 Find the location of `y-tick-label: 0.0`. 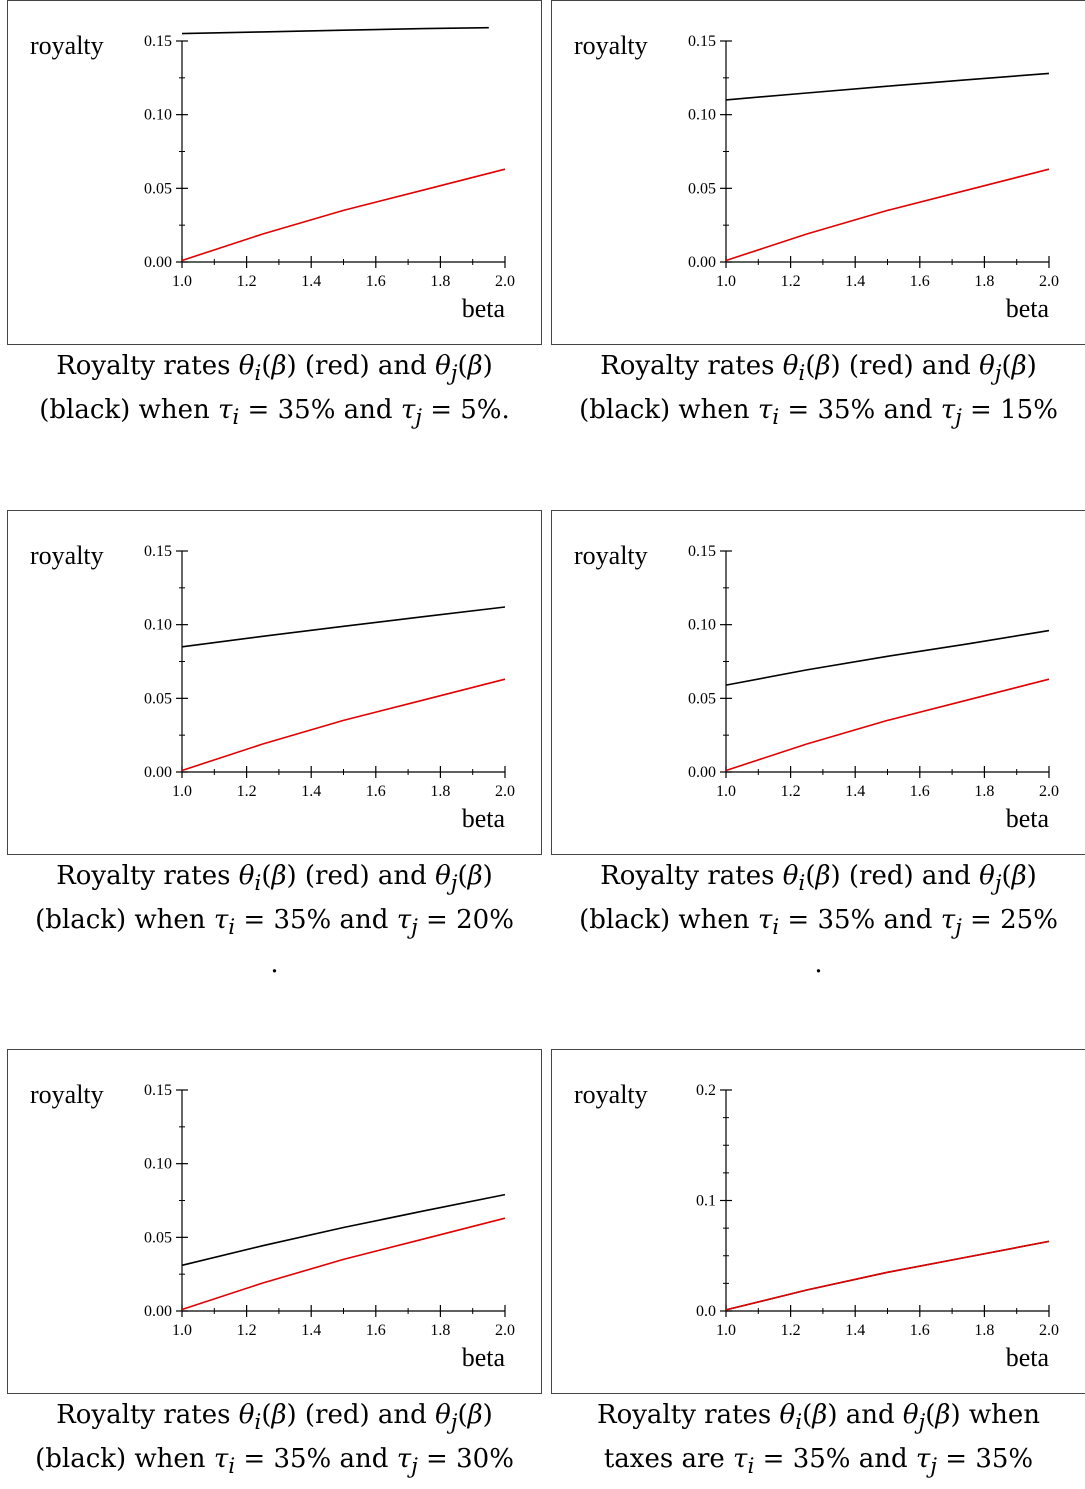

y-tick-label: 0.0 is located at coordinates (706, 1311).